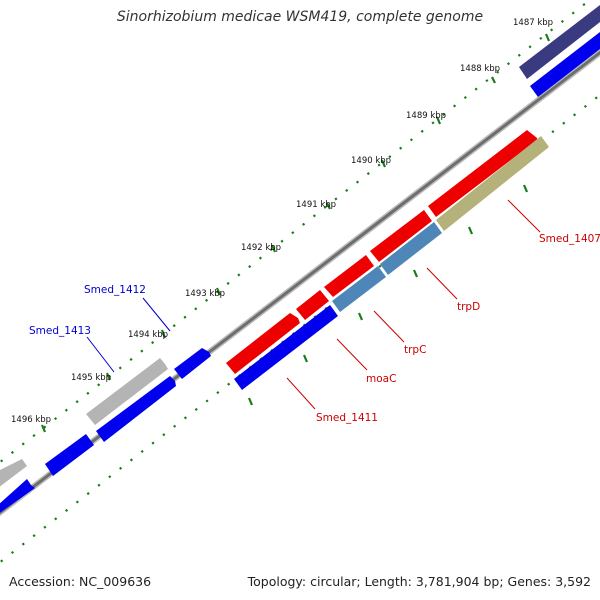 This screenshot has width=600, height=600. What do you see at coordinates (347, 418) in the screenshot?
I see `label-smed-1411: Smed_1411` at bounding box center [347, 418].